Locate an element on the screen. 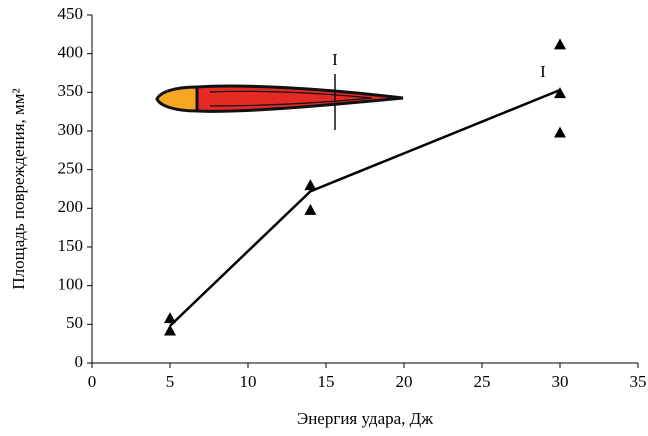 Image resolution: width=648 pixels, height=436 pixels. airfoil-body is located at coordinates (299, 98).